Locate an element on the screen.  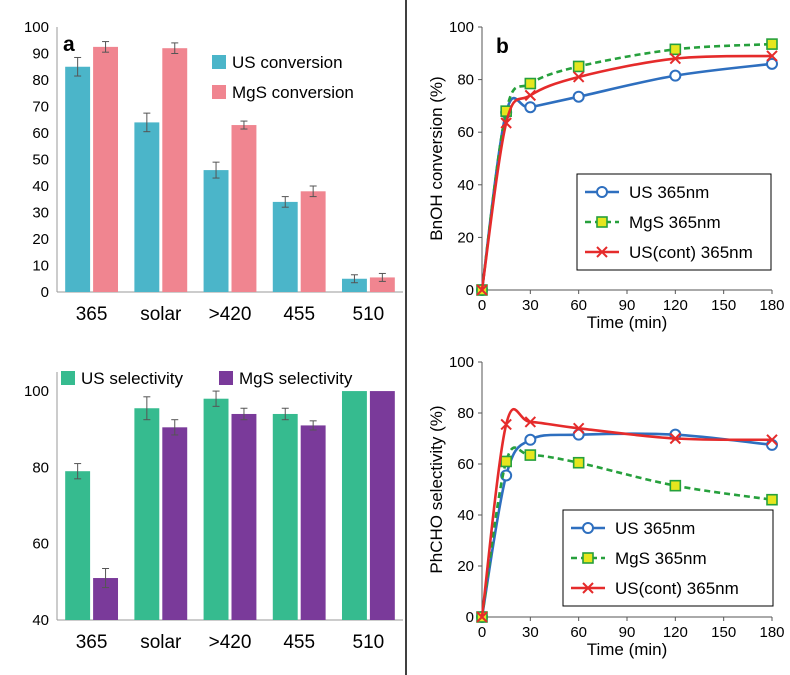
x-tick-label: 90 is located at coordinates (627, 632).